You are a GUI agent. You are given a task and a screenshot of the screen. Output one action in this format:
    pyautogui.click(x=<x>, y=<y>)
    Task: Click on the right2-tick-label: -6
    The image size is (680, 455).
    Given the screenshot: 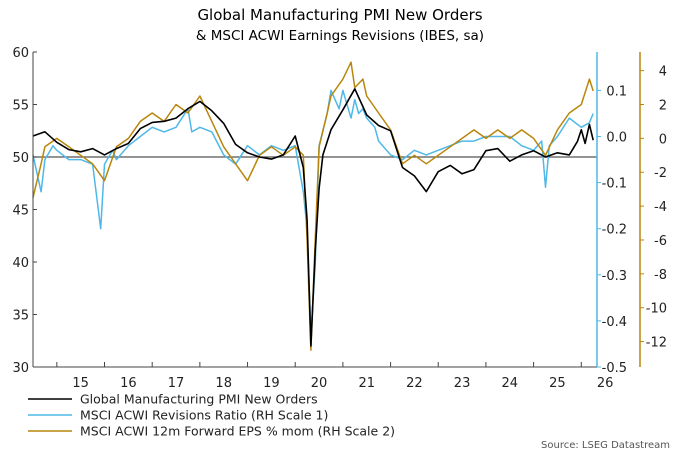 What is the action you would take?
    pyautogui.click(x=660, y=241)
    